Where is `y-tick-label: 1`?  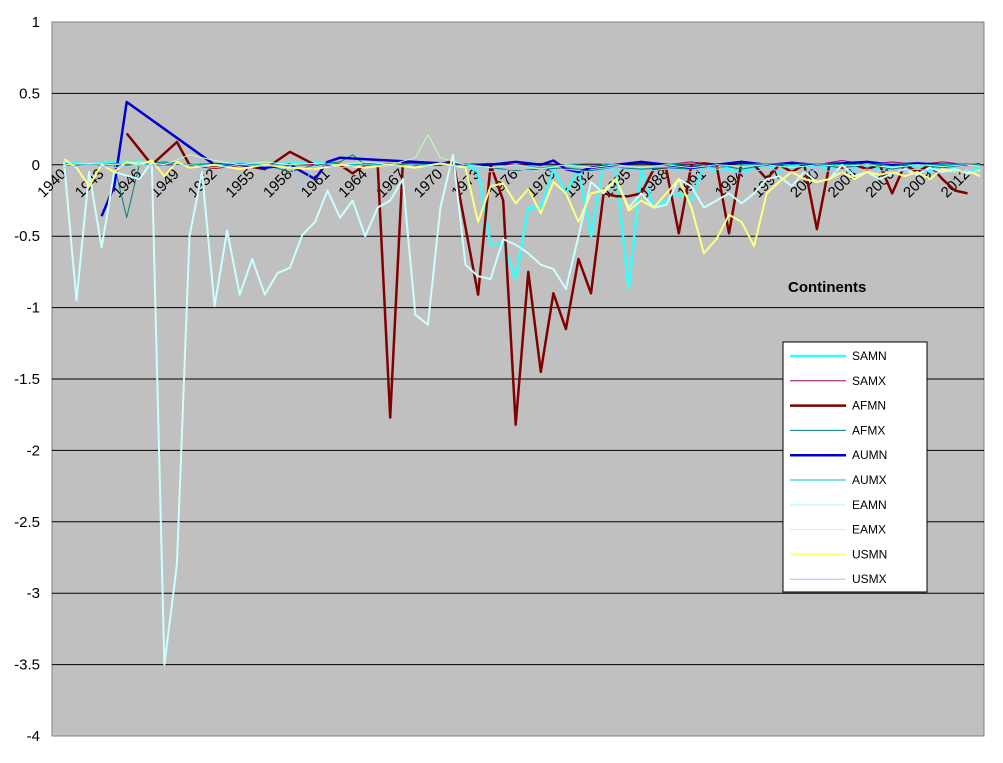 y-tick-label: 1 is located at coordinates (36, 22).